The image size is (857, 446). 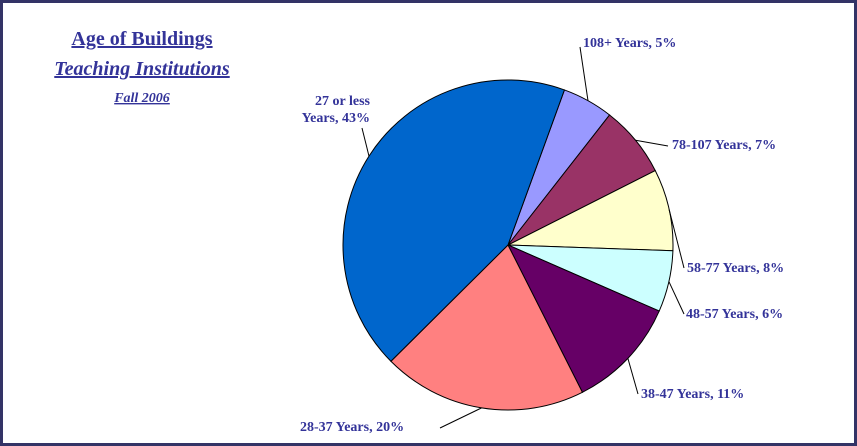 I want to click on data-label: 48-57 Years, 6%, so click(x=734, y=314).